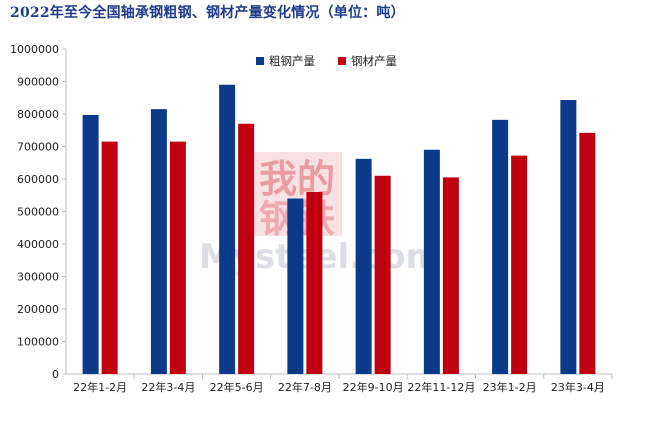  I want to click on y-tick-label: 1000000, so click(34, 49).